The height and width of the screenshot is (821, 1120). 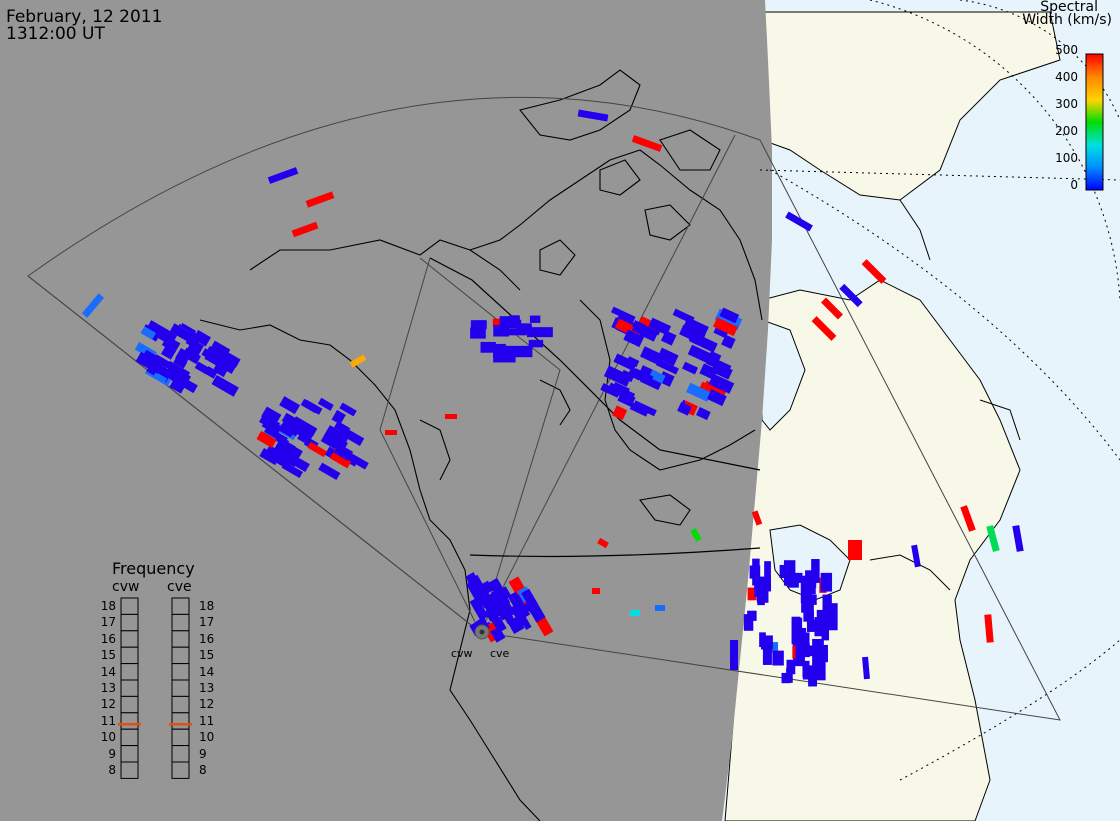 I want to click on frequency-level-label: 18, so click(x=207, y=606).